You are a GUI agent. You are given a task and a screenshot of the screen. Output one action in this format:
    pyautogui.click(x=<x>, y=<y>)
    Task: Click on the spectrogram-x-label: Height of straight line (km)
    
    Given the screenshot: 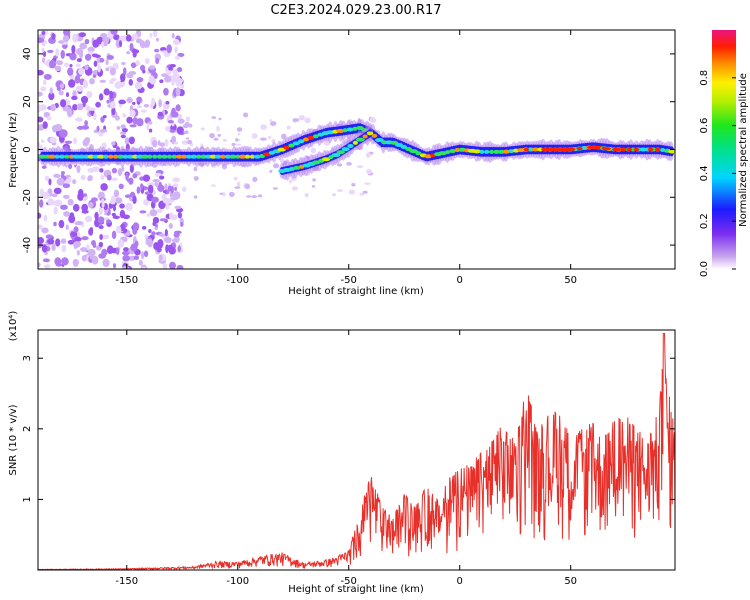 What is the action you would take?
    pyautogui.click(x=356, y=291)
    